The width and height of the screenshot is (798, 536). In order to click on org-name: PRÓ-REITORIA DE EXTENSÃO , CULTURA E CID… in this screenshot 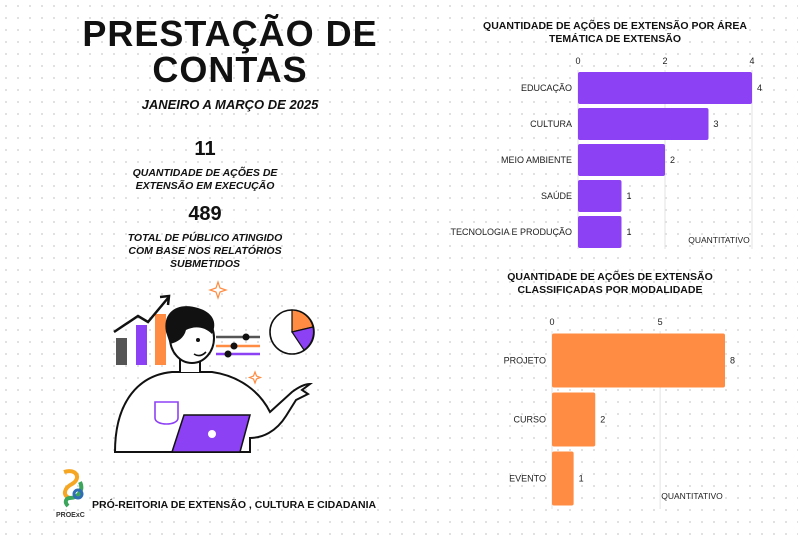, I will do `click(234, 505)`.